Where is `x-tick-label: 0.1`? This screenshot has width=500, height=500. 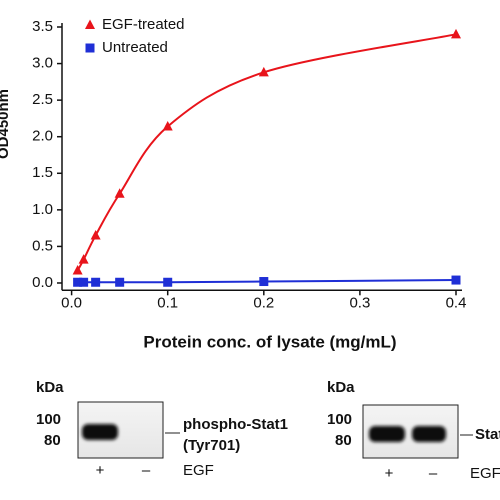
x-tick-label: 0.1 is located at coordinates (167, 302).